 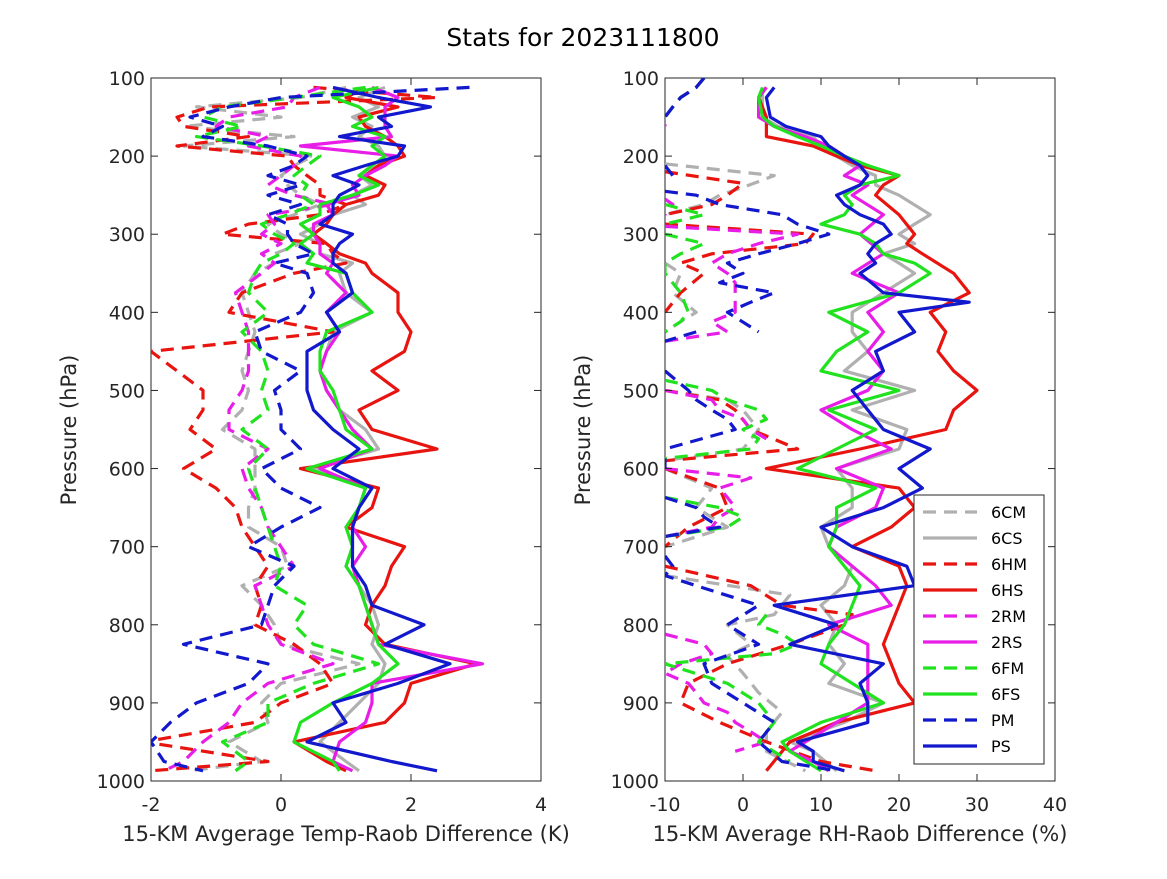 What do you see at coordinates (127, 157) in the screenshot?
I see `temp-y-tick-label: 200` at bounding box center [127, 157].